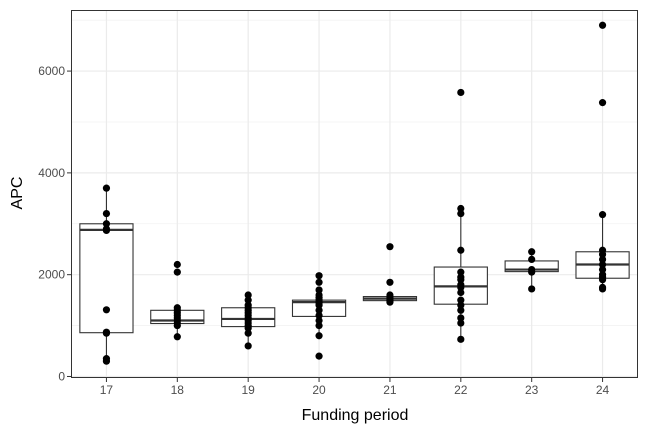 This screenshot has height=432, width=648. Describe the element at coordinates (107, 390) in the screenshot. I see `x-tick-label: 17` at that location.